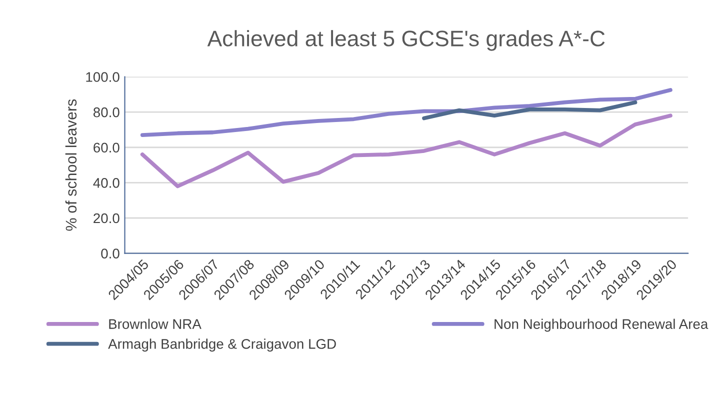 This screenshot has width=713, height=404. What do you see at coordinates (106, 112) in the screenshot?
I see `y-tick-label: 80.0` at bounding box center [106, 112].